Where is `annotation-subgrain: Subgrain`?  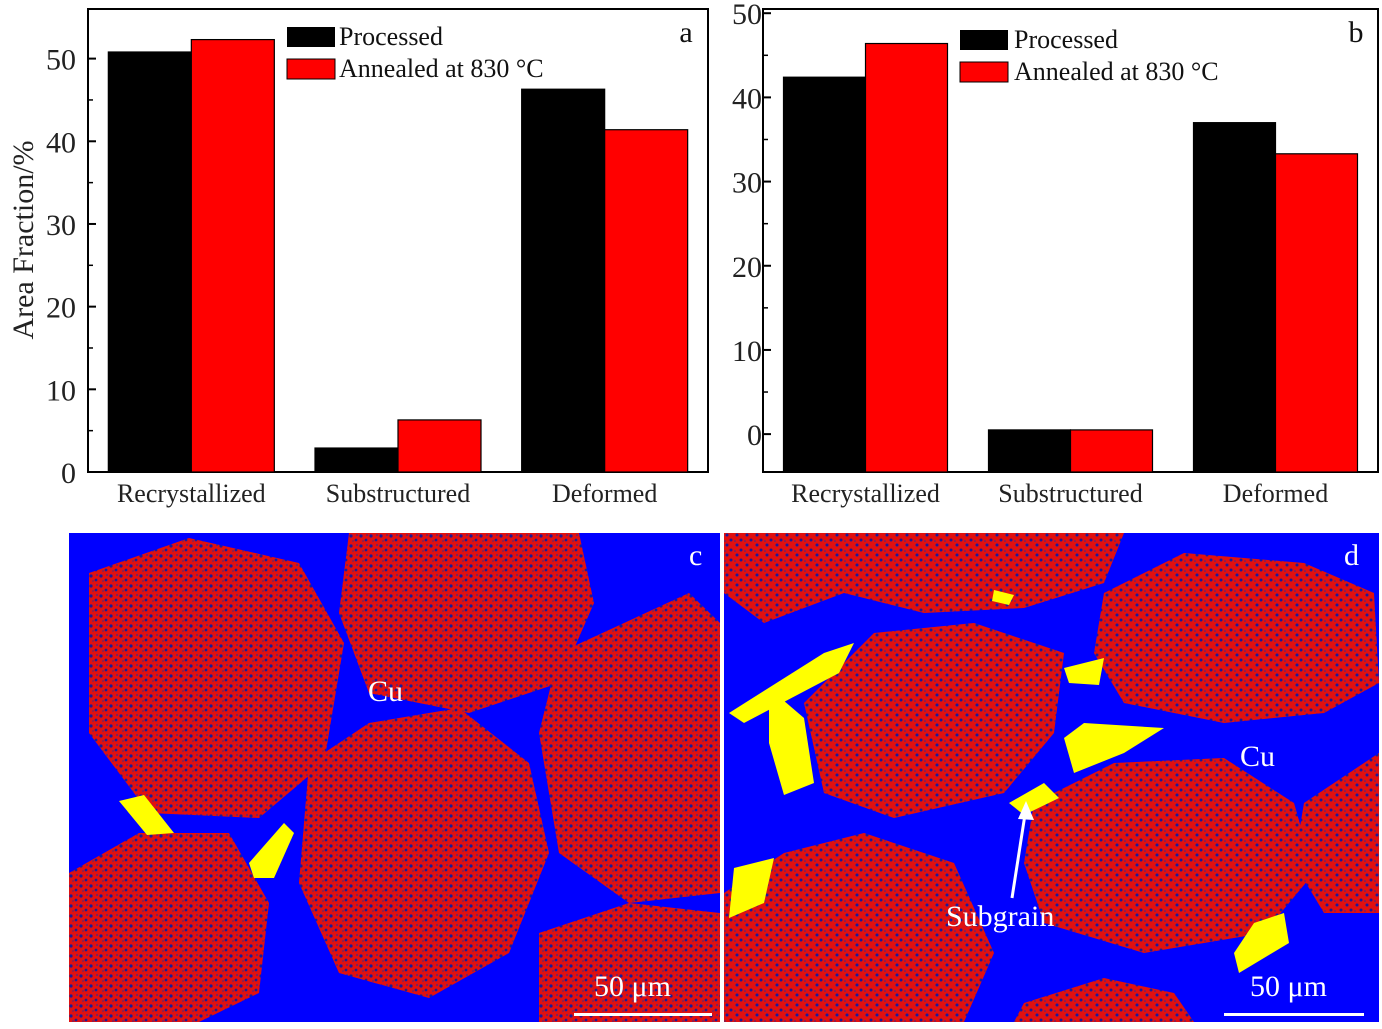
annotation-subgrain: Subgrain is located at coordinates (1000, 916).